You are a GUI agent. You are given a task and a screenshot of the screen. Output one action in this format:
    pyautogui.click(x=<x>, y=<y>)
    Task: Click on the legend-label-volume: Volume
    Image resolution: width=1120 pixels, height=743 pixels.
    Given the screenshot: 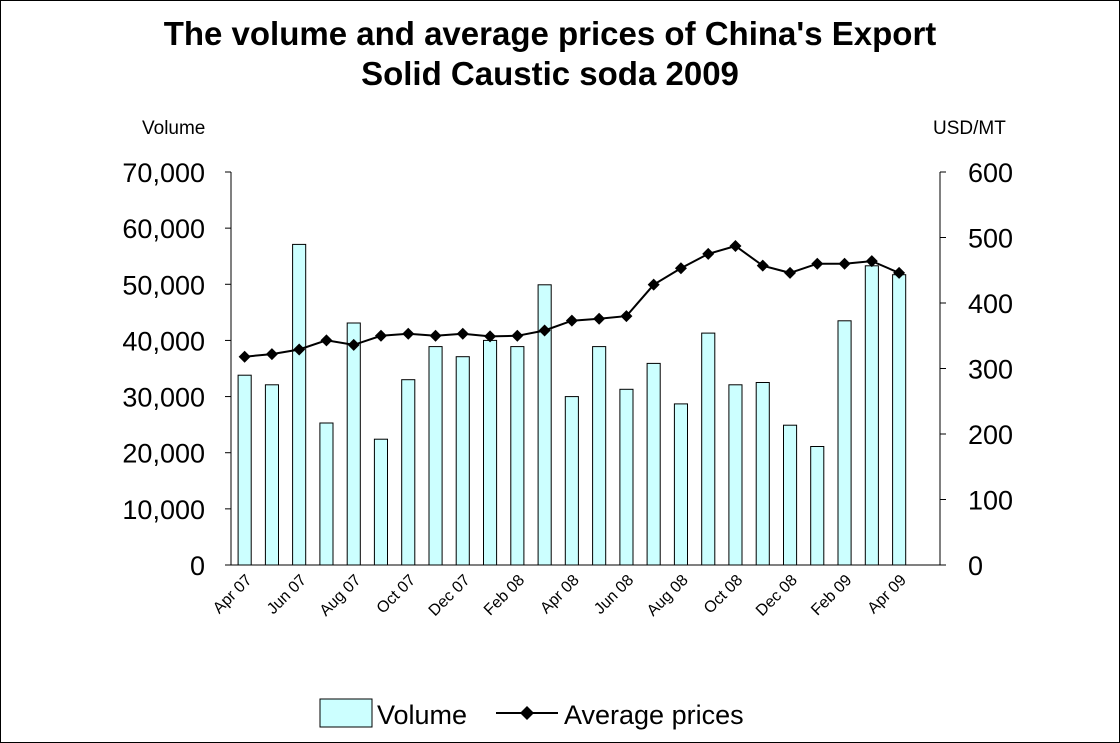 What is the action you would take?
    pyautogui.click(x=422, y=715)
    